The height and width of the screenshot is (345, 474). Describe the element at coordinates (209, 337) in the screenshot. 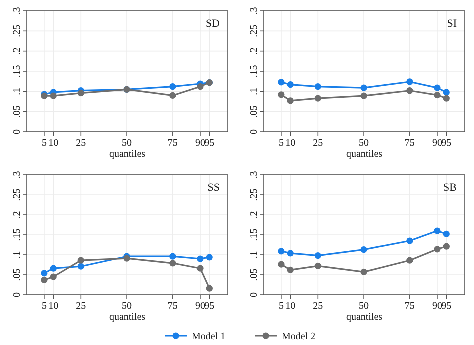

I see `legend-label: Model 1` at that location.